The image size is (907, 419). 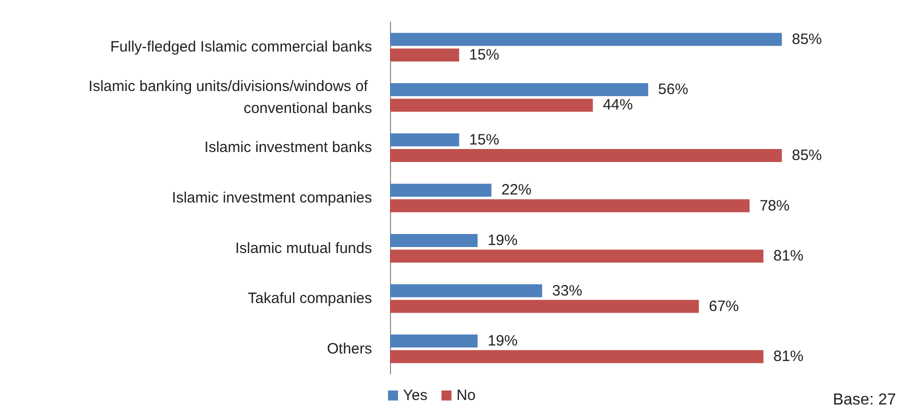 I want to click on legend-label: Yes, so click(x=415, y=395).